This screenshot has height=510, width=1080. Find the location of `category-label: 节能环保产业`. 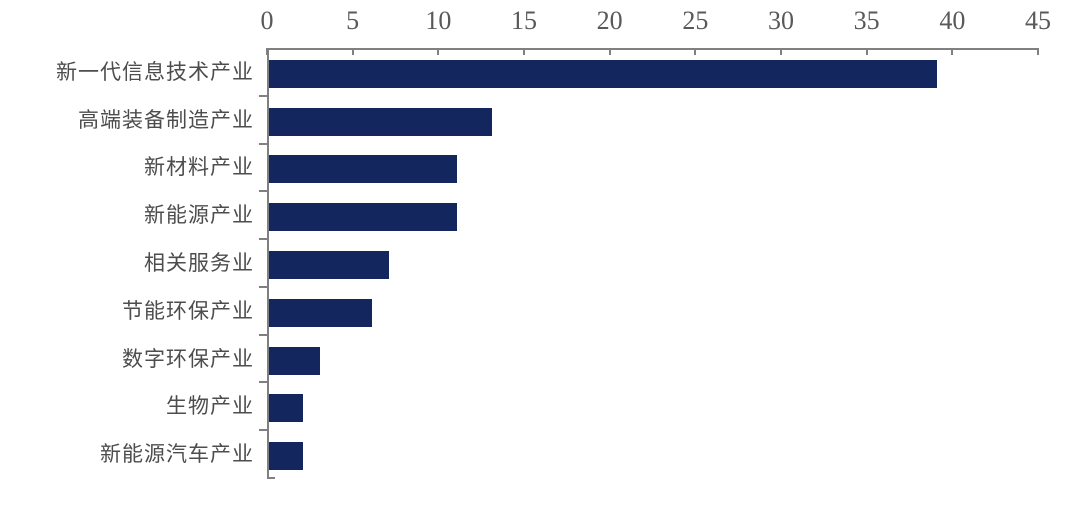

category-label: 节能环保产业 is located at coordinates (188, 310).